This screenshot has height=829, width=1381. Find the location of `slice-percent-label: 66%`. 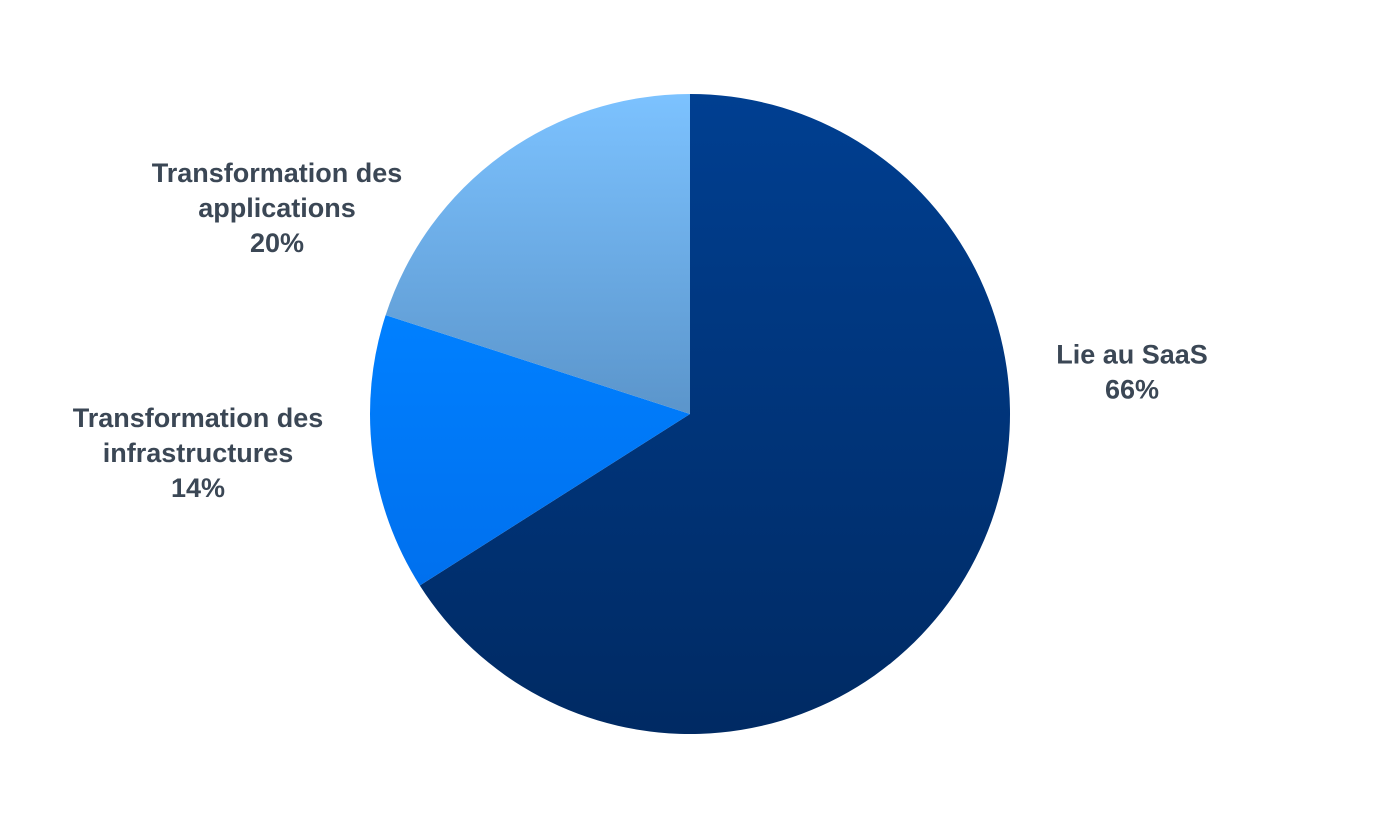

slice-percent-label: 66% is located at coordinates (1132, 390).